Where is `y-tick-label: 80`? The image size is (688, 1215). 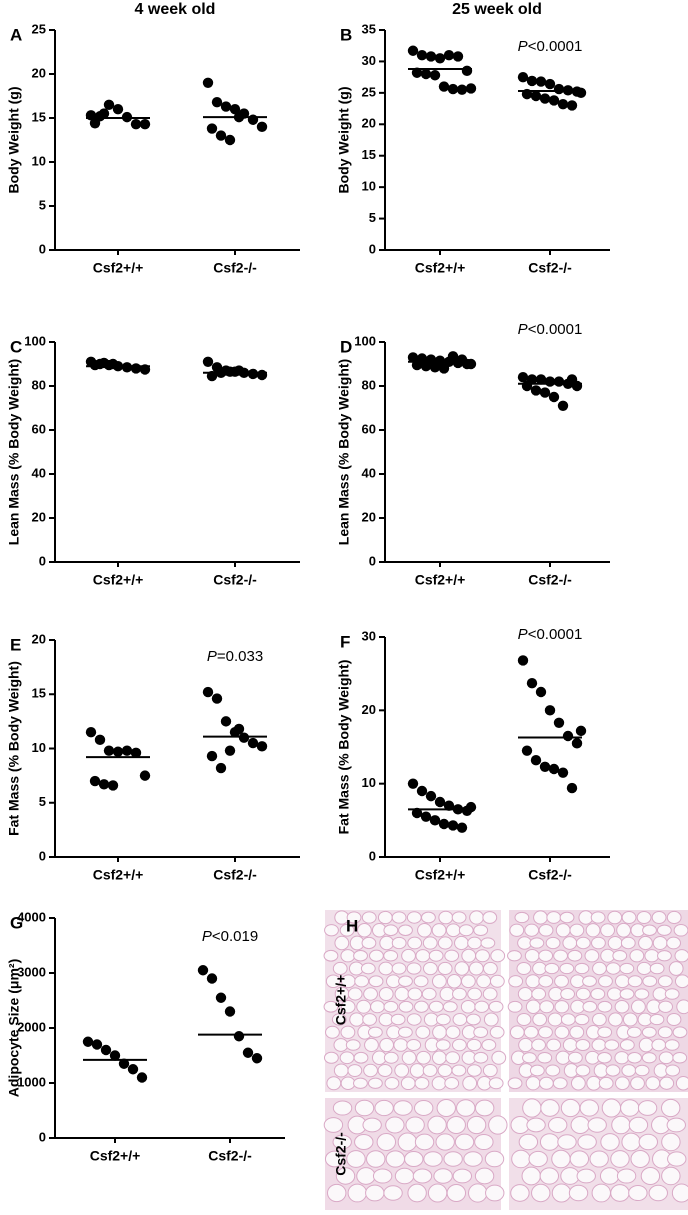 y-tick-label: 80 is located at coordinates (39, 384).